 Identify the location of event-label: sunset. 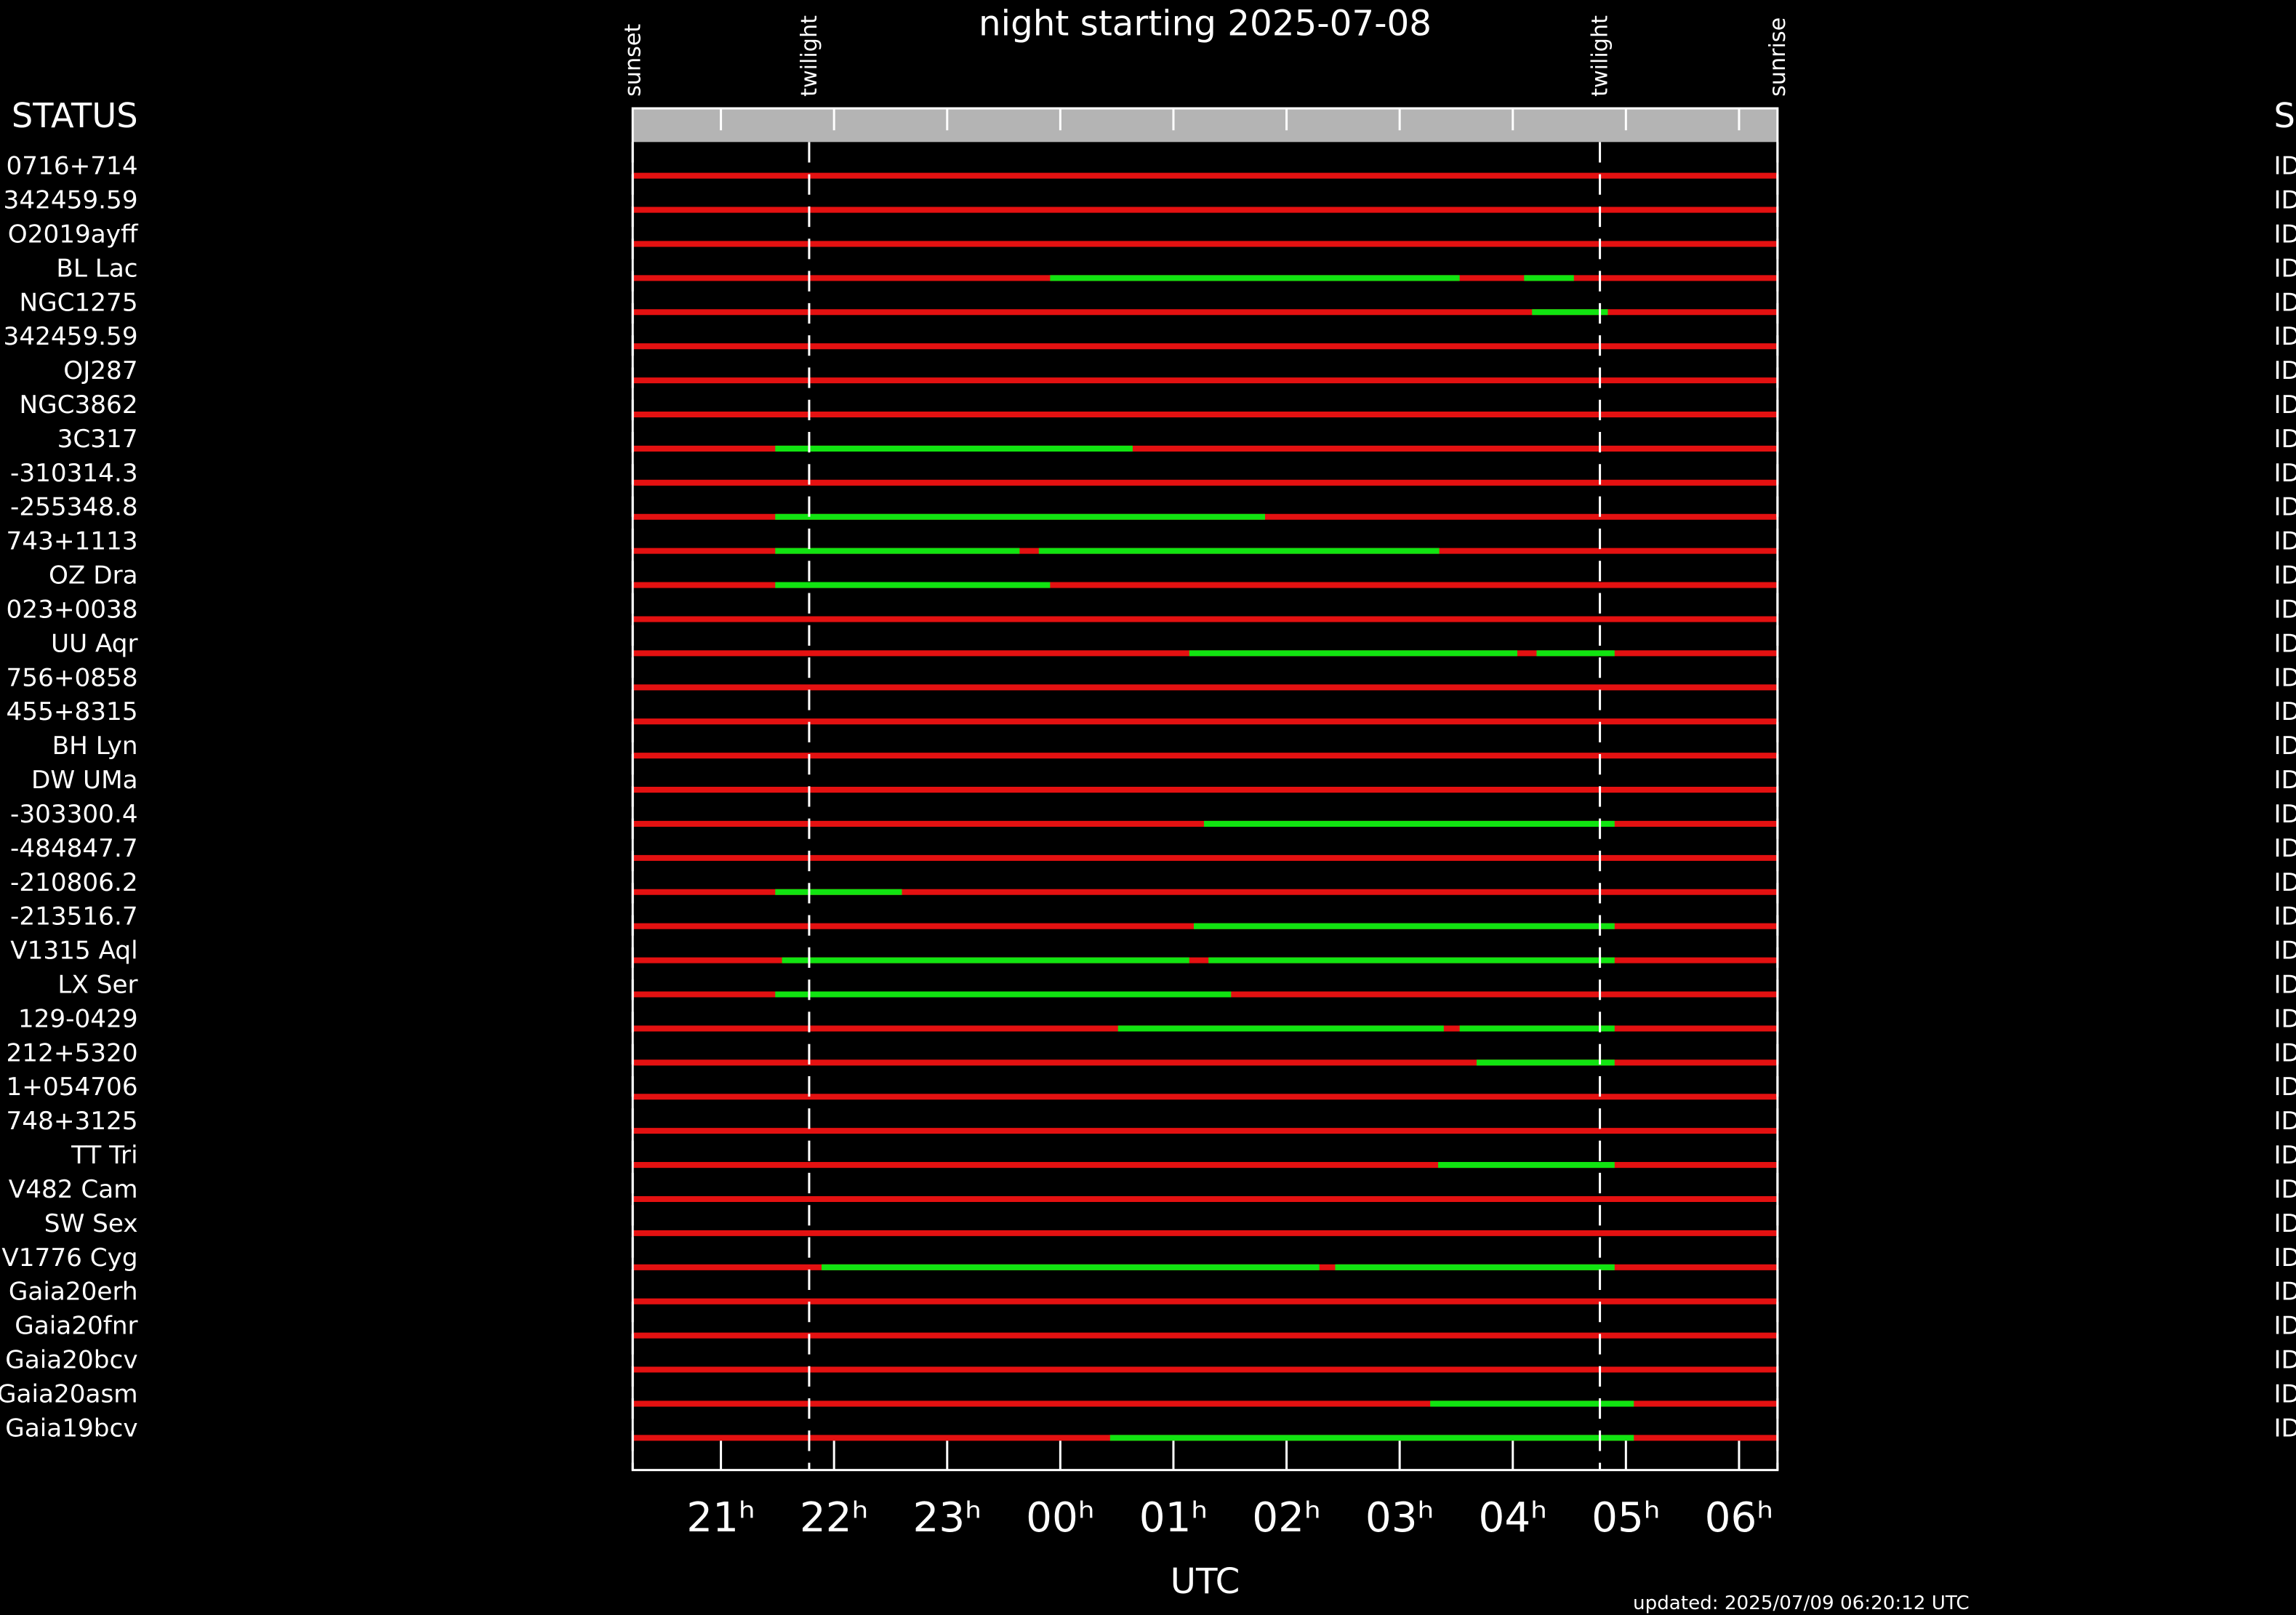
(633, 61).